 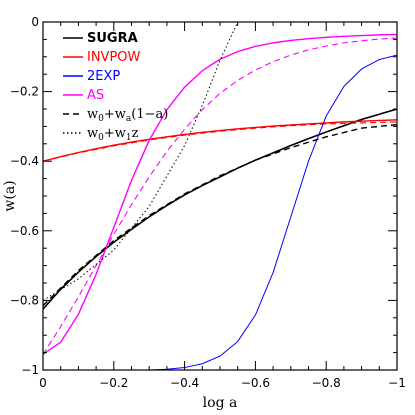 I want to click on legend-label-5: w0+wa(1−a), so click(x=127, y=115).